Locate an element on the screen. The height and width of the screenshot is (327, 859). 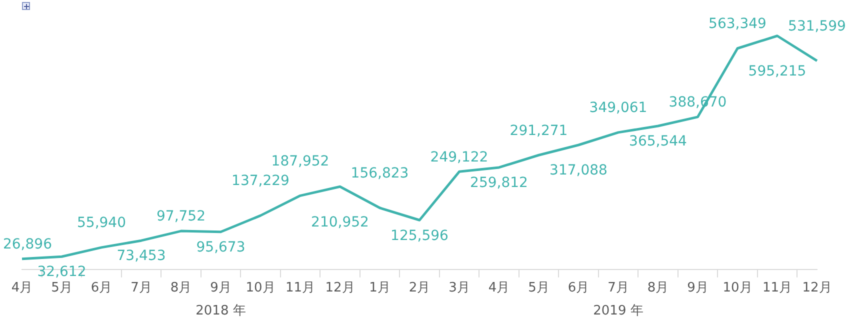
data-label: 55,940 is located at coordinates (101, 223).